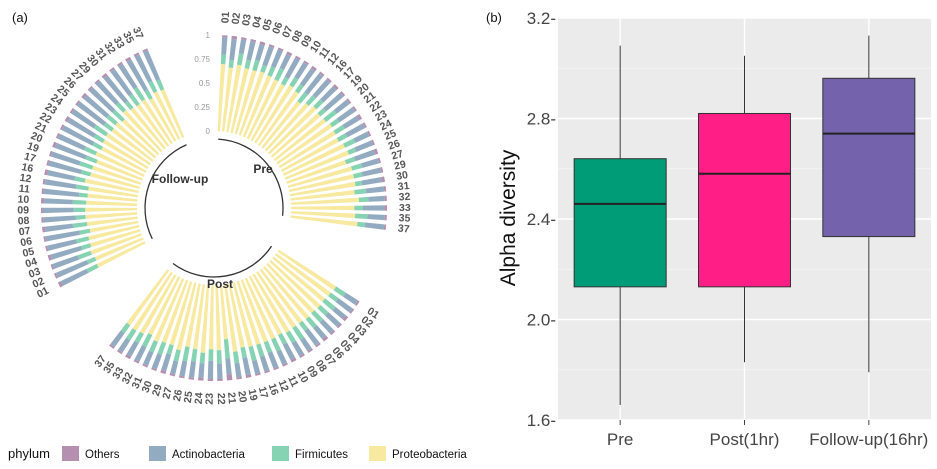 This screenshot has width=937, height=469. What do you see at coordinates (180, 179) in the screenshot?
I see `group-label: Follow-up` at bounding box center [180, 179].